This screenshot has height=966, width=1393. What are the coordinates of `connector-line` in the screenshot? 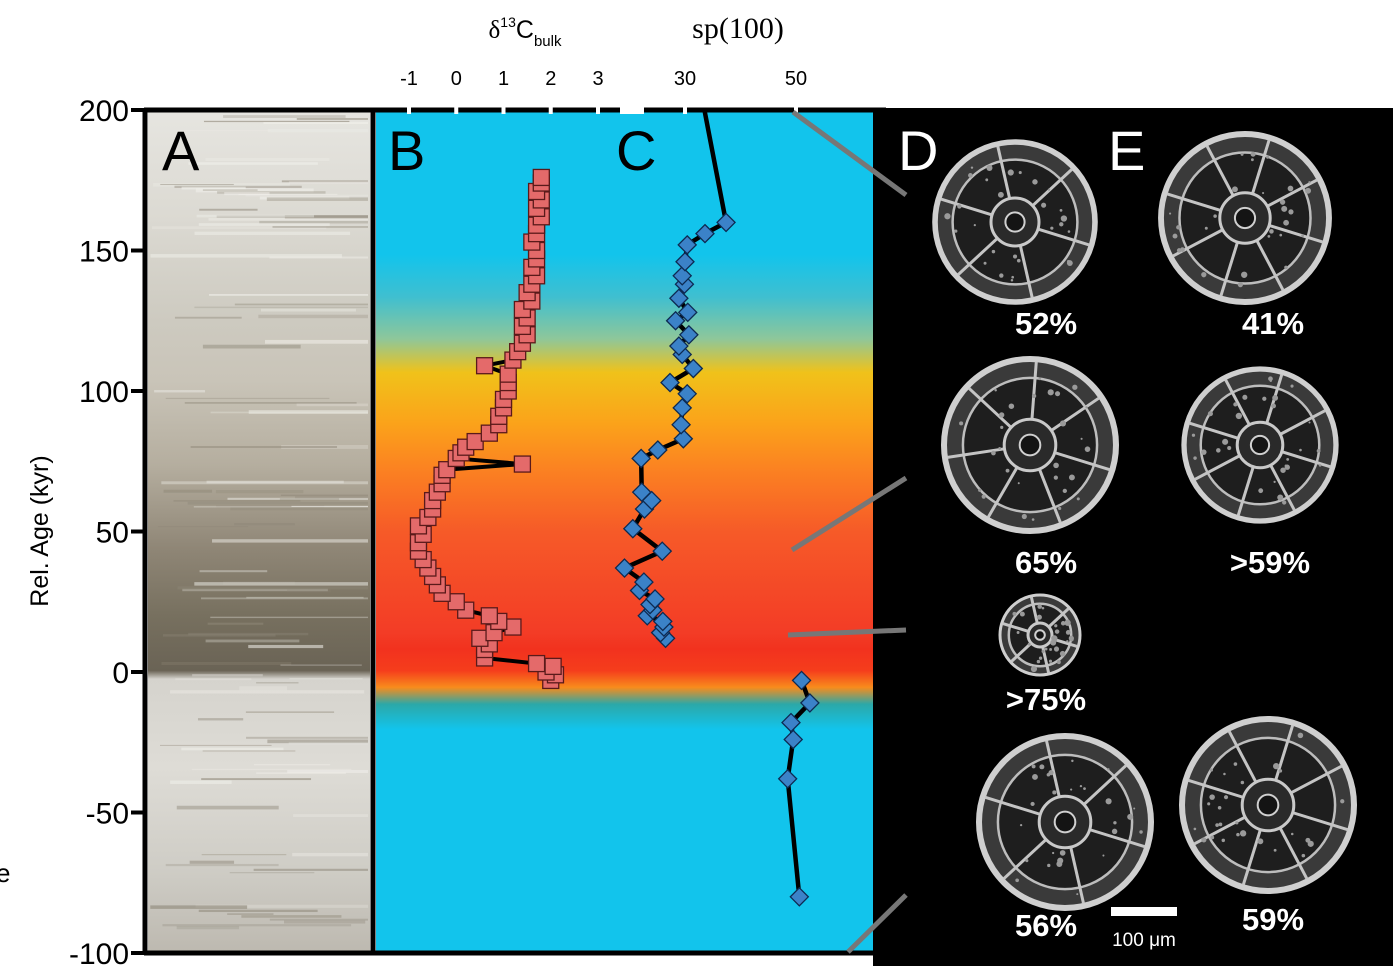 It's located at (877, 923).